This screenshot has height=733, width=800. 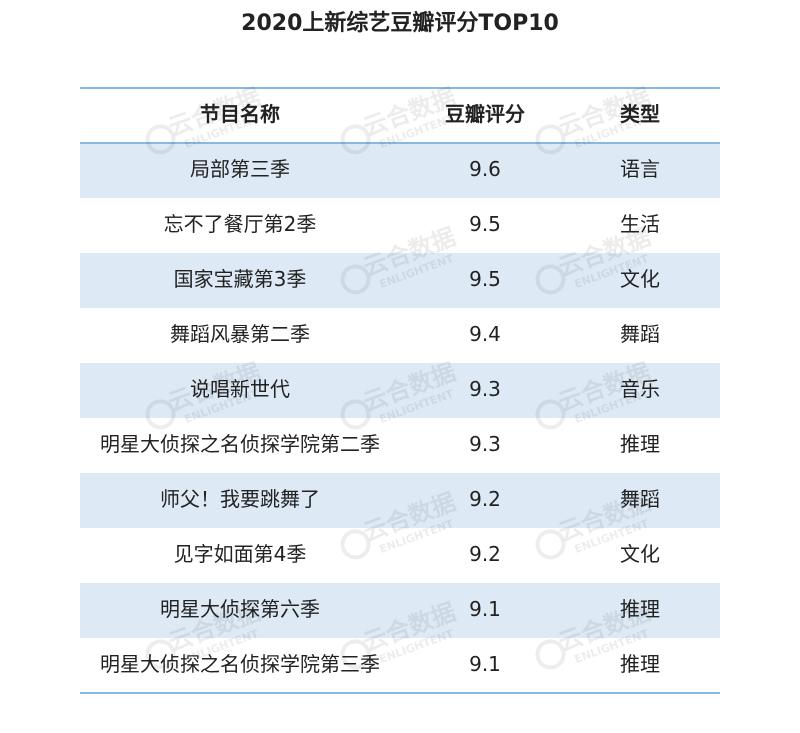 What do you see at coordinates (640, 389) in the screenshot?
I see `cell: 音乐` at bounding box center [640, 389].